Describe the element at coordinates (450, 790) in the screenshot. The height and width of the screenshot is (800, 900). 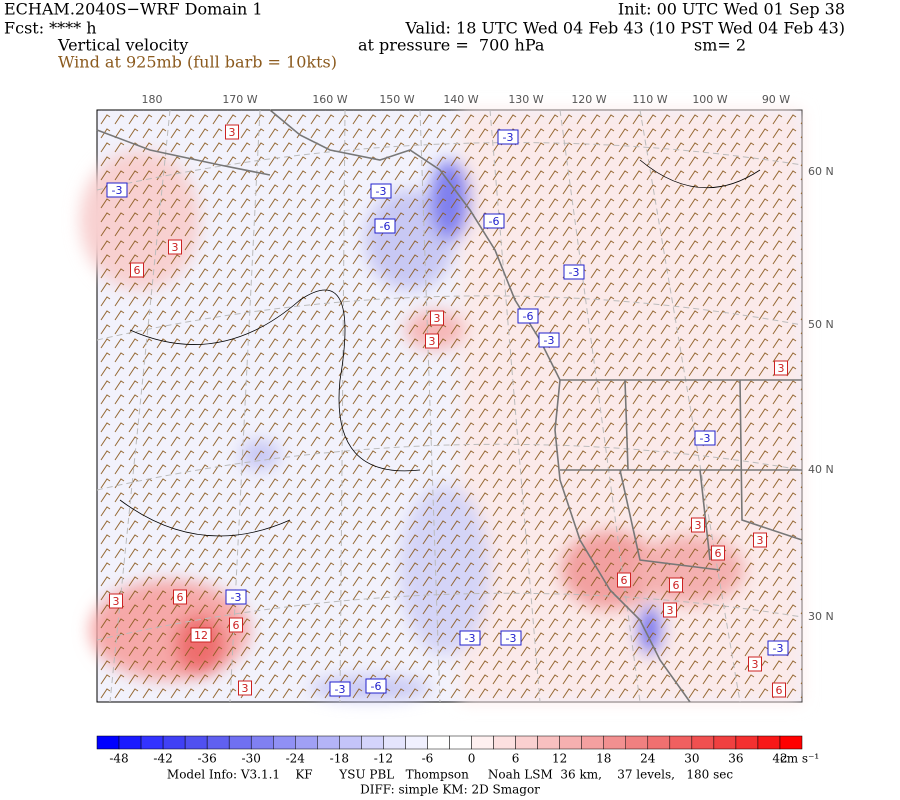
I see `diff-info: DIFF: simple KM: 2D Smagor` at that location.